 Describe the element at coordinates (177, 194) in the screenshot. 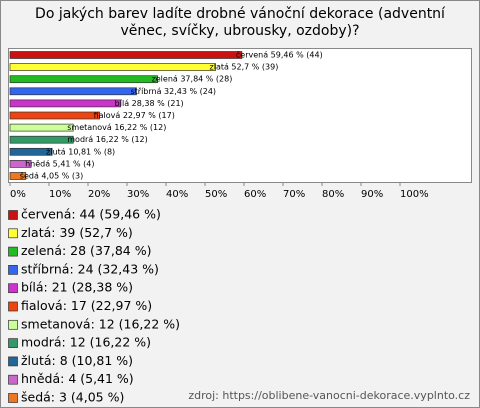

I see `x-tick-label: 40%` at that location.